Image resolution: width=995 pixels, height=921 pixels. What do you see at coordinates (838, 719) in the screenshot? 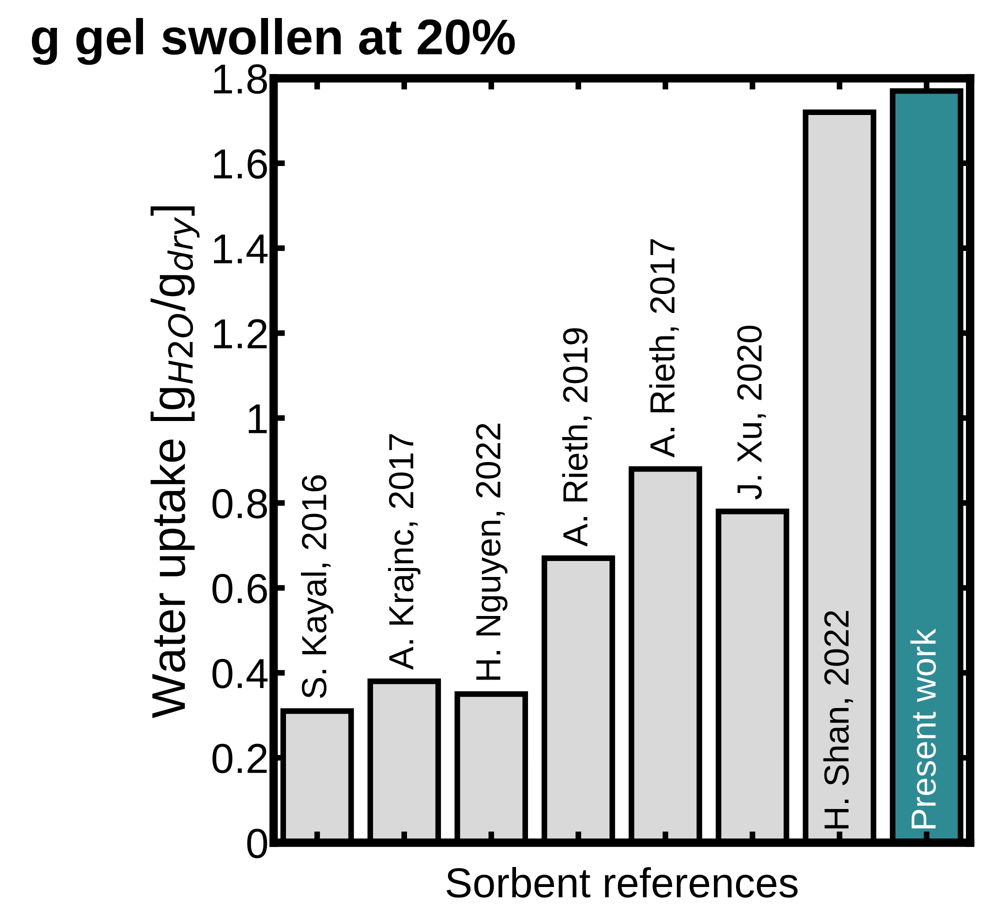
I see `x-tick-label: H. Shan, 2022` at bounding box center [838, 719].